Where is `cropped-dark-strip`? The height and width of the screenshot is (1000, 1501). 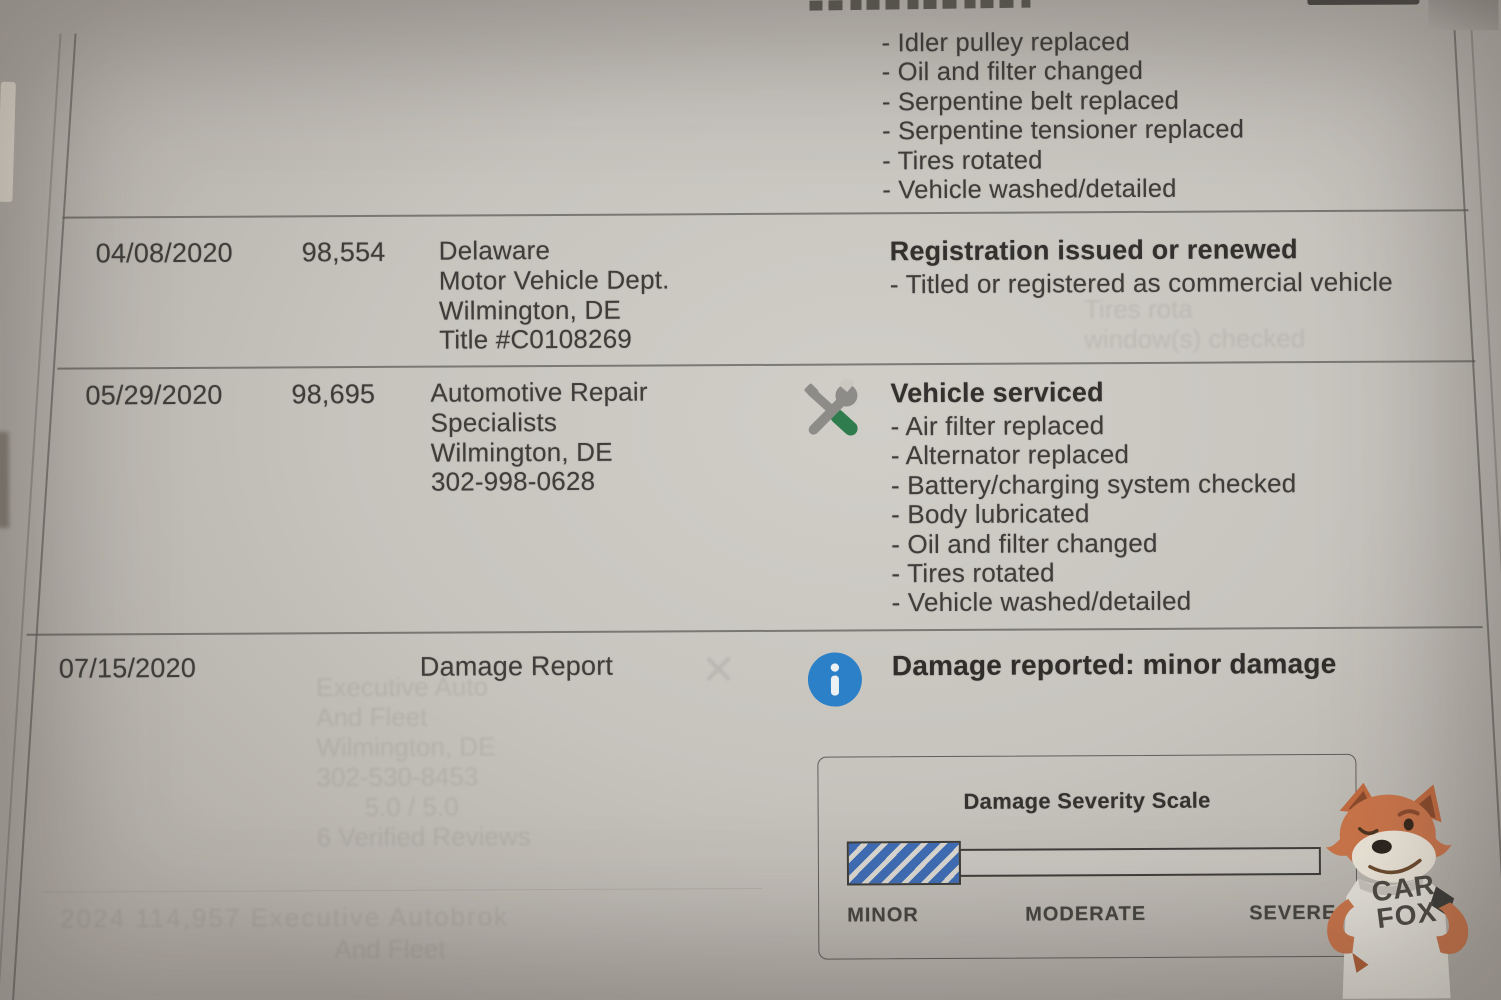
cropped-dark-strip is located at coordinates (1363, 3).